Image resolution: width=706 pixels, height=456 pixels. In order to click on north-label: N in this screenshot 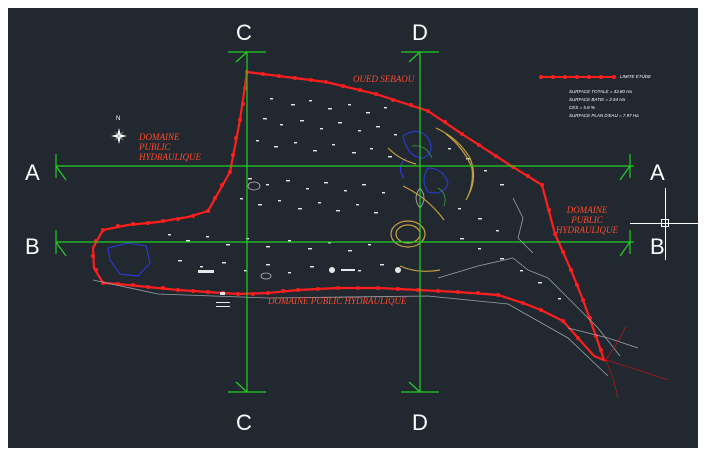, I will do `click(118, 119)`.